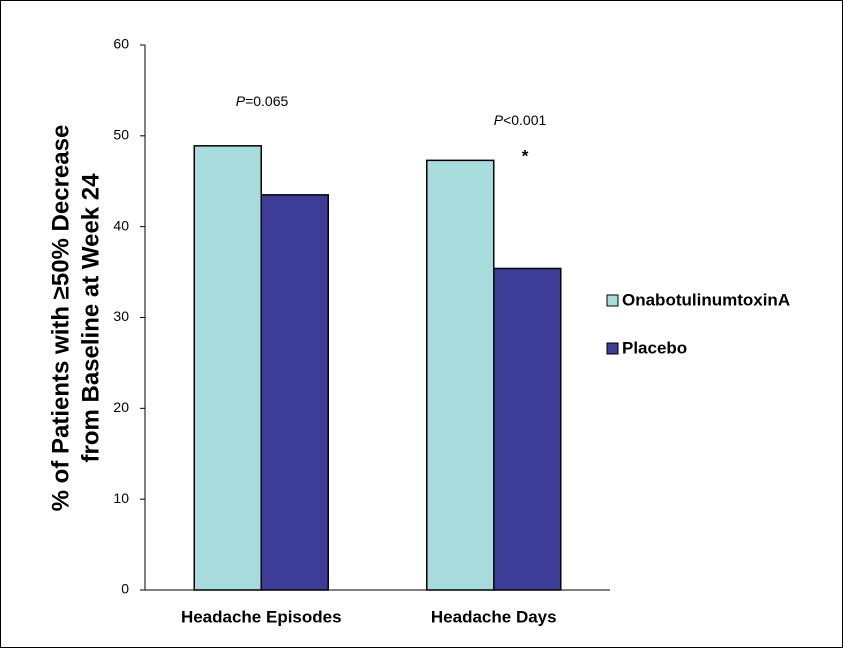 The width and height of the screenshot is (843, 648). What do you see at coordinates (524, 120) in the screenshot?
I see `annotation-text: <0.001` at bounding box center [524, 120].